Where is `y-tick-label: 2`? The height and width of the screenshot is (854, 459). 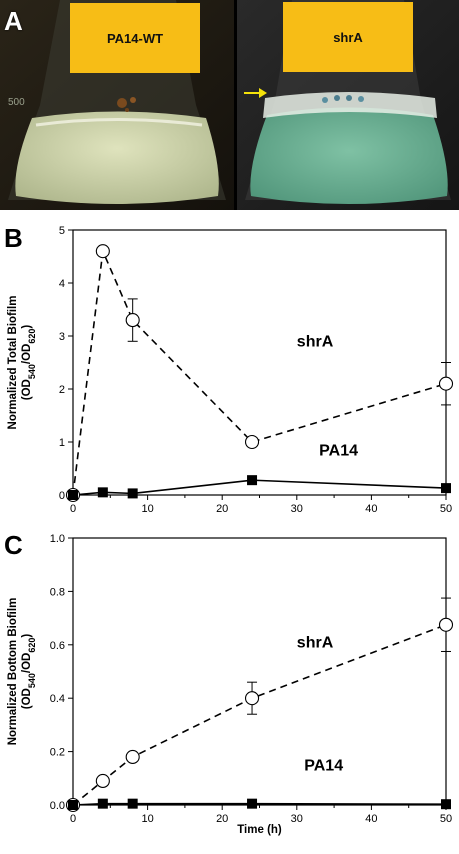
y-tick-label: 2 is located at coordinates (62, 390).